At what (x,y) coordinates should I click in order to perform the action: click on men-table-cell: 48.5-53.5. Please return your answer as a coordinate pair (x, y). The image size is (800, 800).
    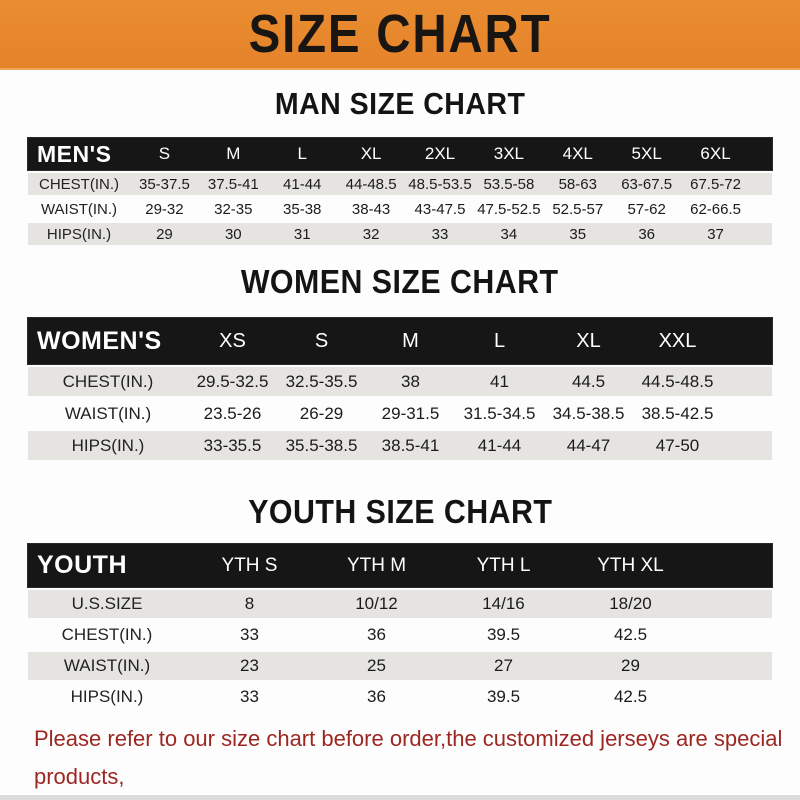
    Looking at the image, I should click on (440, 184).